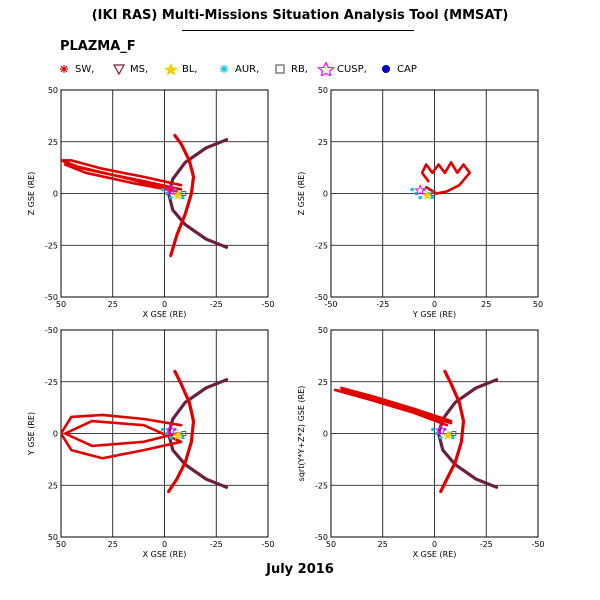 This screenshot has height=600, width=600. I want to click on legend-item-ms: MS,, so click(129, 69).